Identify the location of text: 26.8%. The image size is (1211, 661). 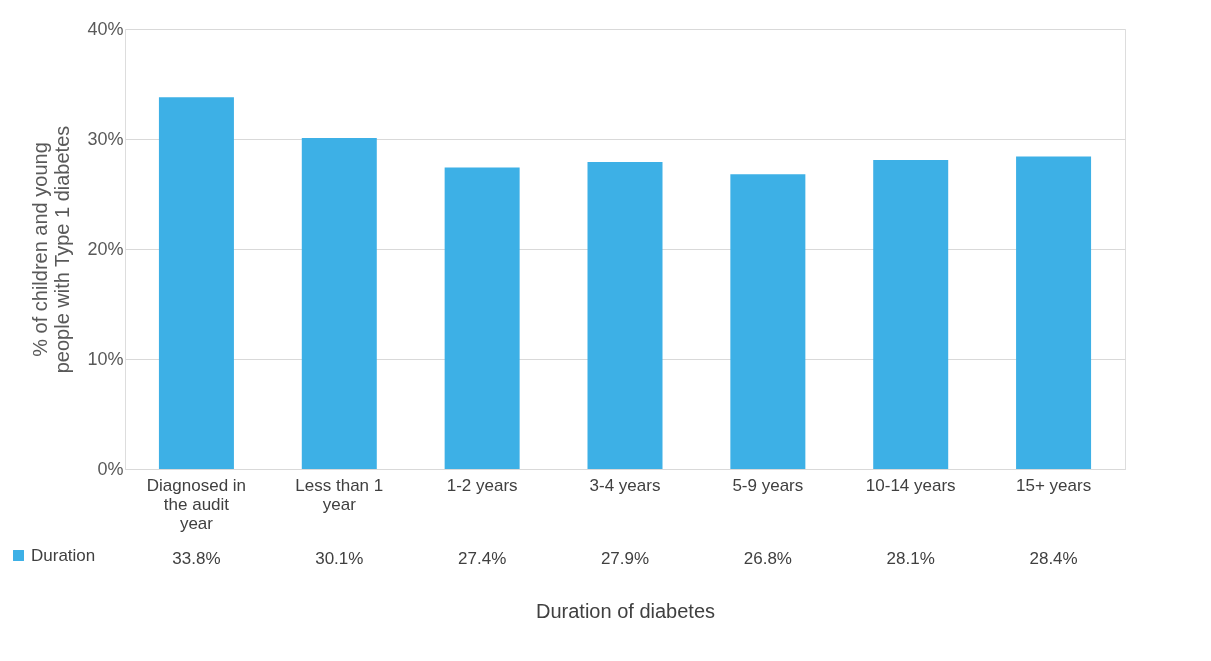
(767, 558).